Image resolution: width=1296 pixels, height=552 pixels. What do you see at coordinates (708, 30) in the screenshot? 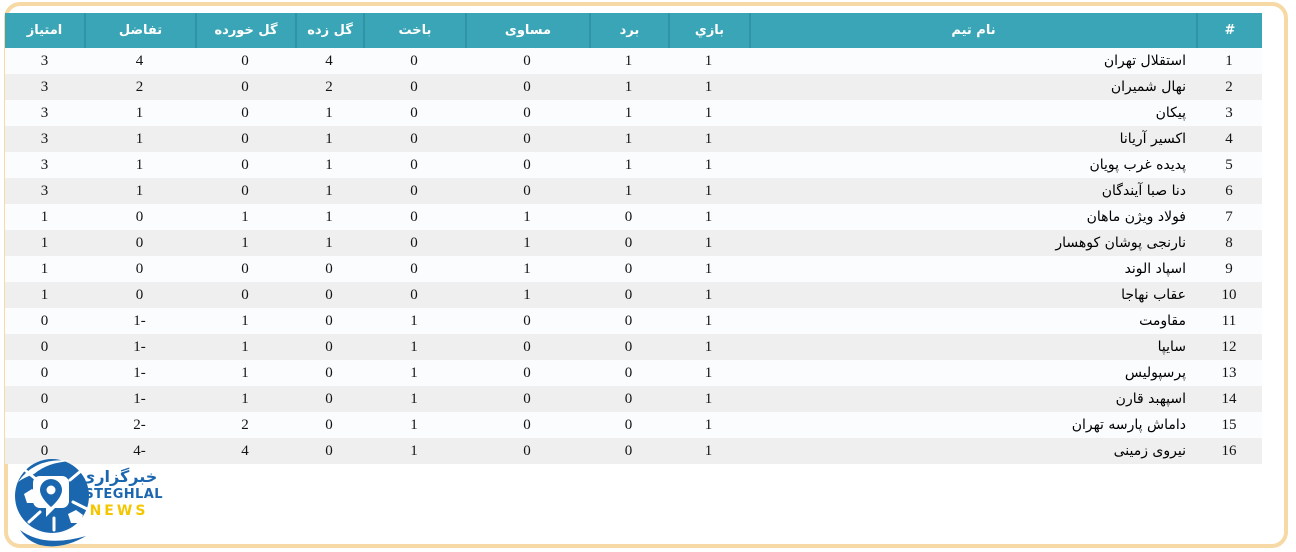
I see `column-header-played: بازي` at bounding box center [708, 30].